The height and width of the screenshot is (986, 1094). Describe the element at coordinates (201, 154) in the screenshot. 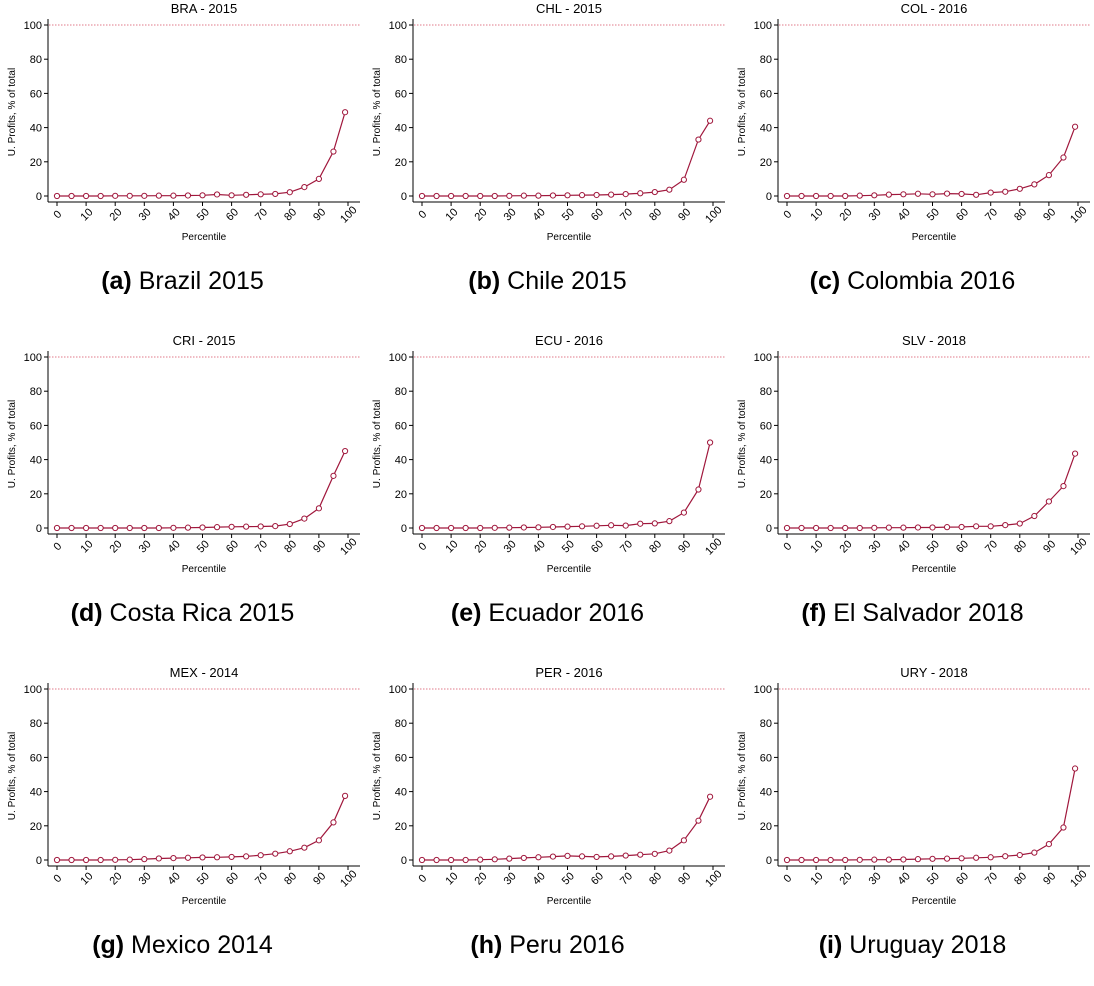

I see `series-line` at that location.